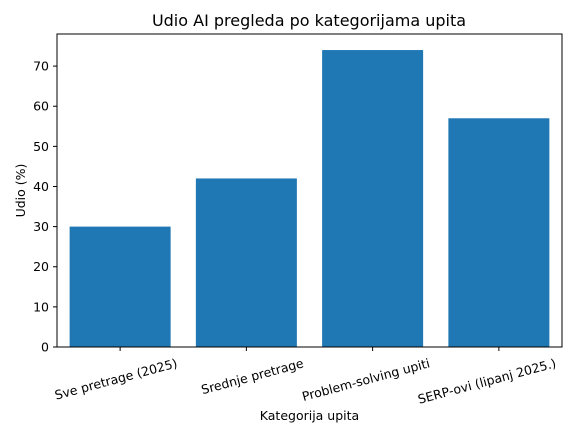  What do you see at coordinates (365, 379) in the screenshot?
I see `x-tick-label: Problem-solving upiti` at bounding box center [365, 379].